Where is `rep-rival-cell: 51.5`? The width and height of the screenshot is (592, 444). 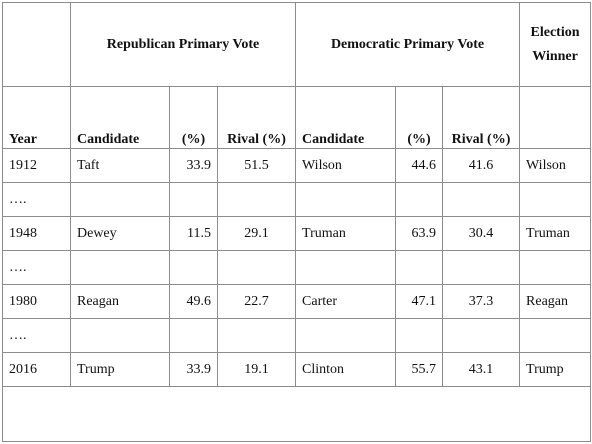
rep-rival-cell: 51.5 is located at coordinates (256, 165).